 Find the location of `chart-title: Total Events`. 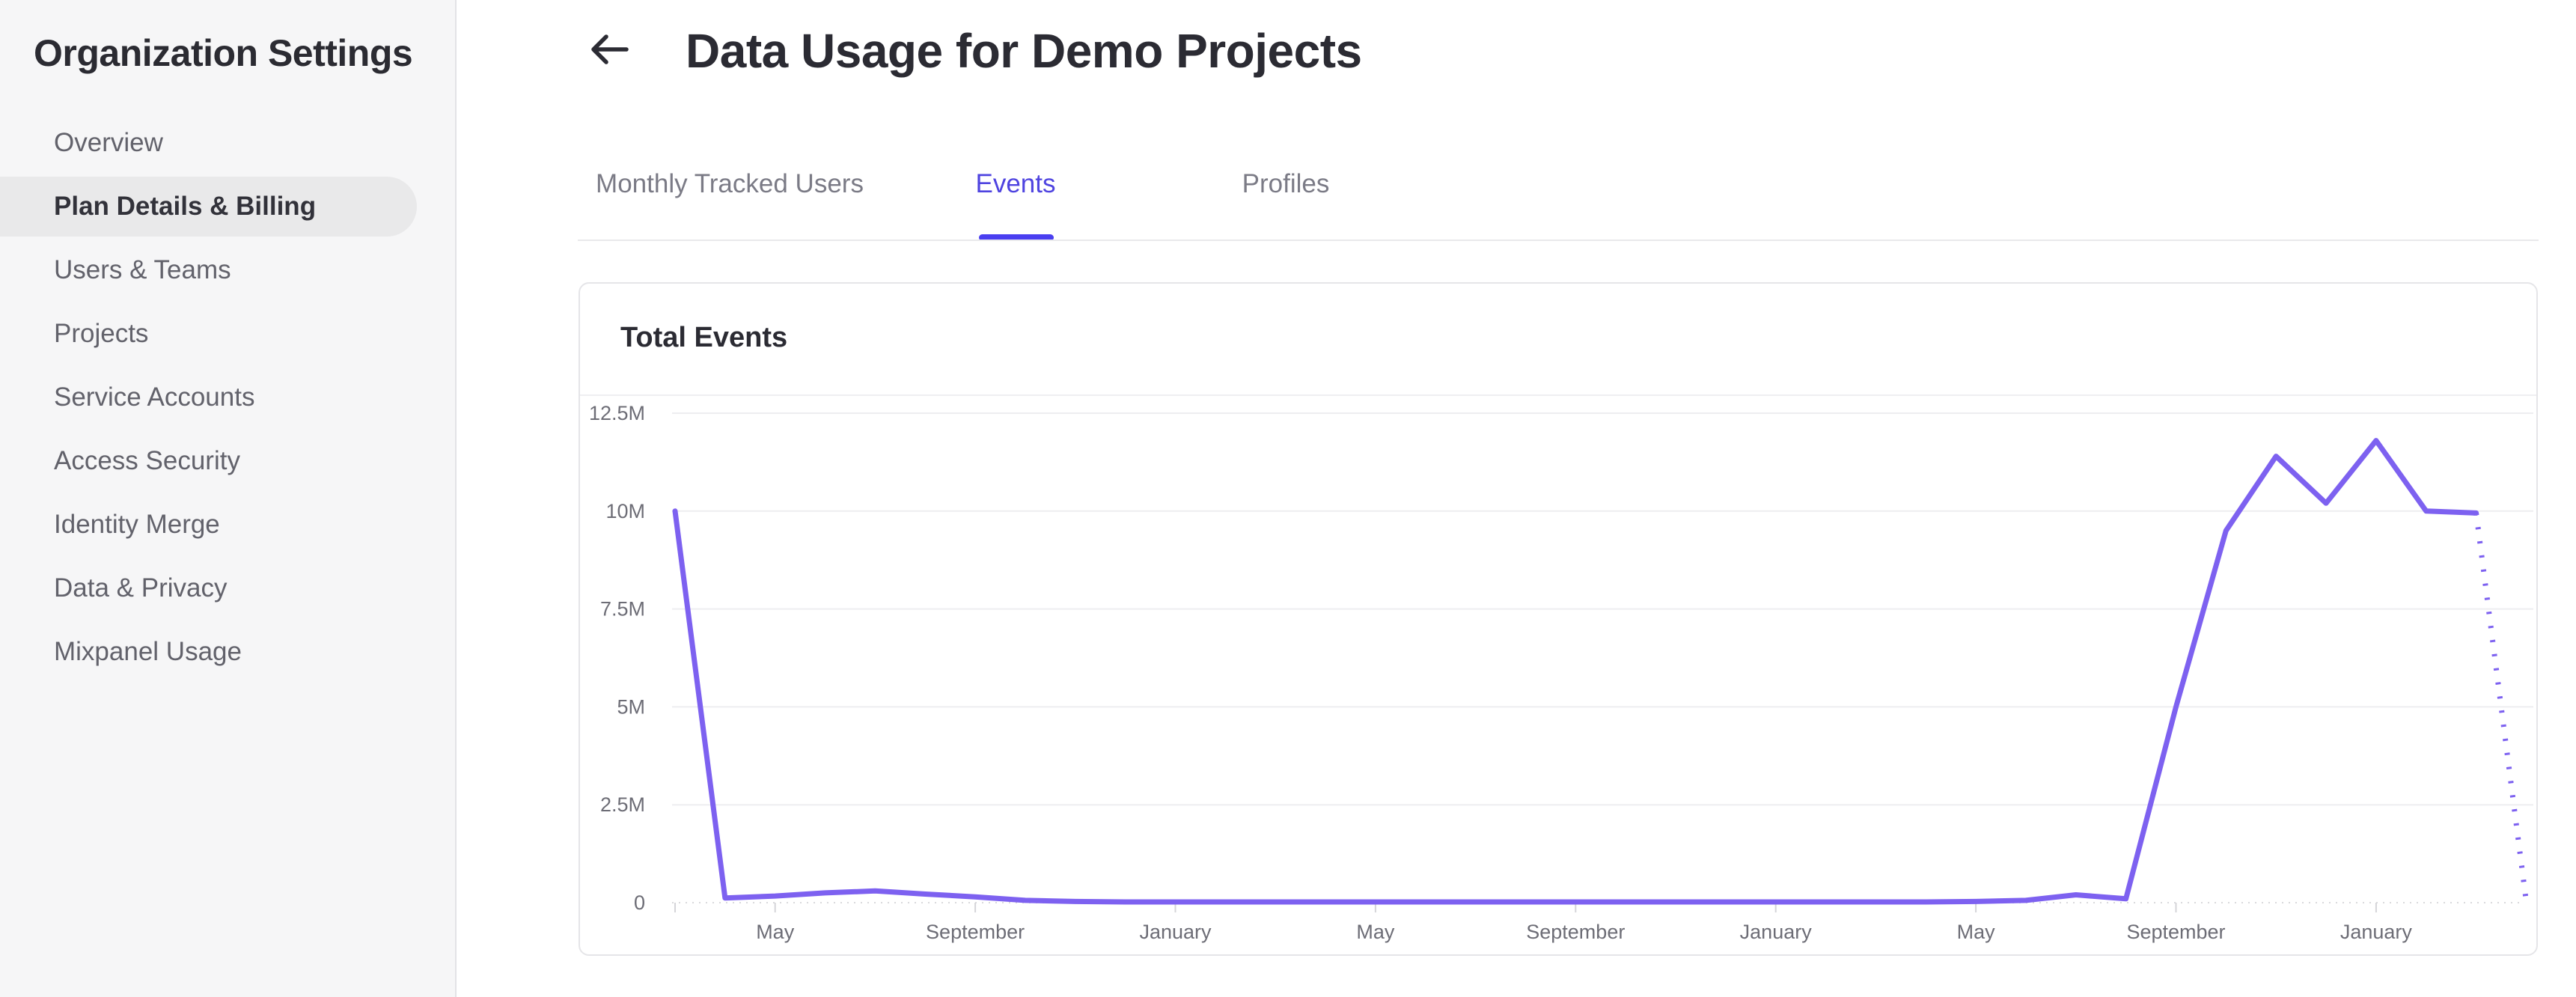

chart-title: Total Events is located at coordinates (704, 337).